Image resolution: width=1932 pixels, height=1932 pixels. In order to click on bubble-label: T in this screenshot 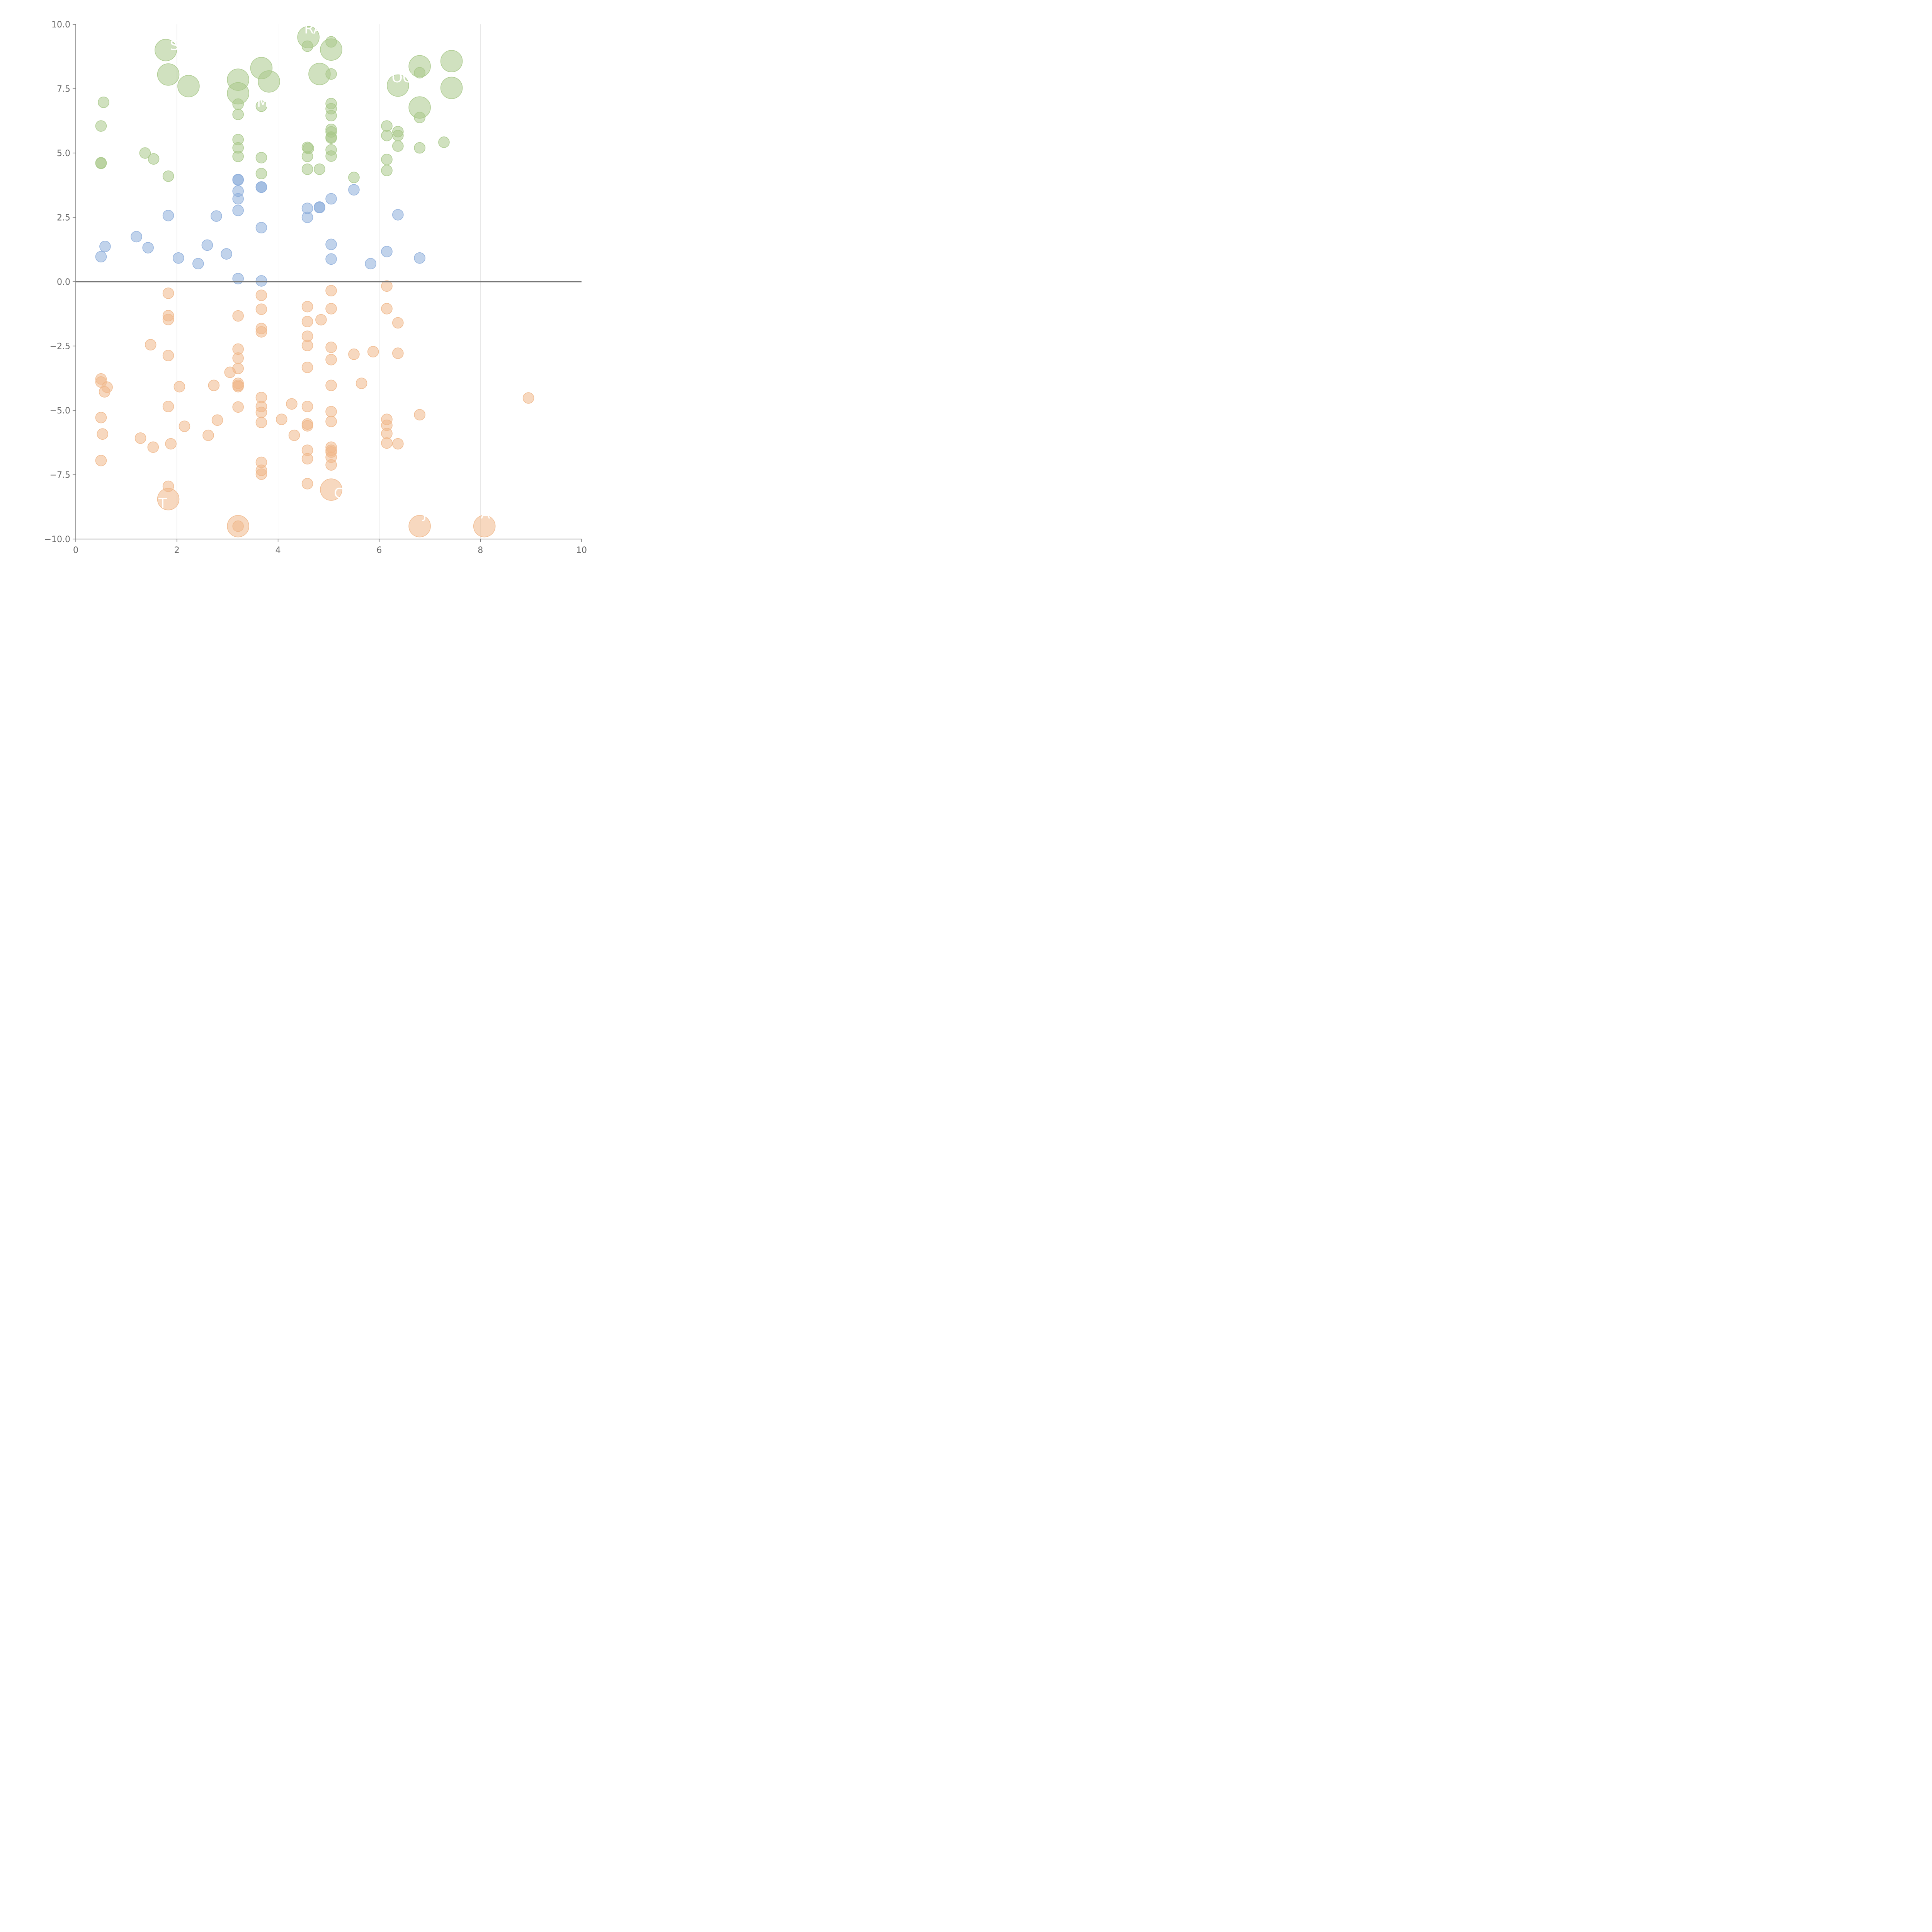, I will do `click(162, 504)`.